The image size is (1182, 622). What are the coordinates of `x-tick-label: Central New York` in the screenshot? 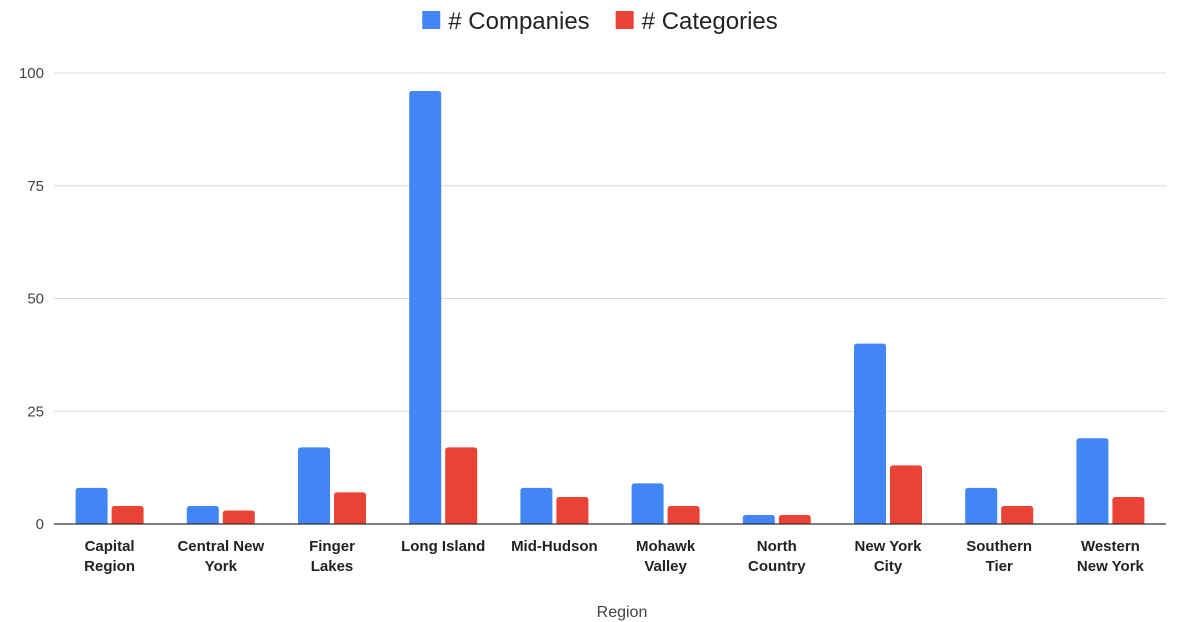 It's located at (220, 556).